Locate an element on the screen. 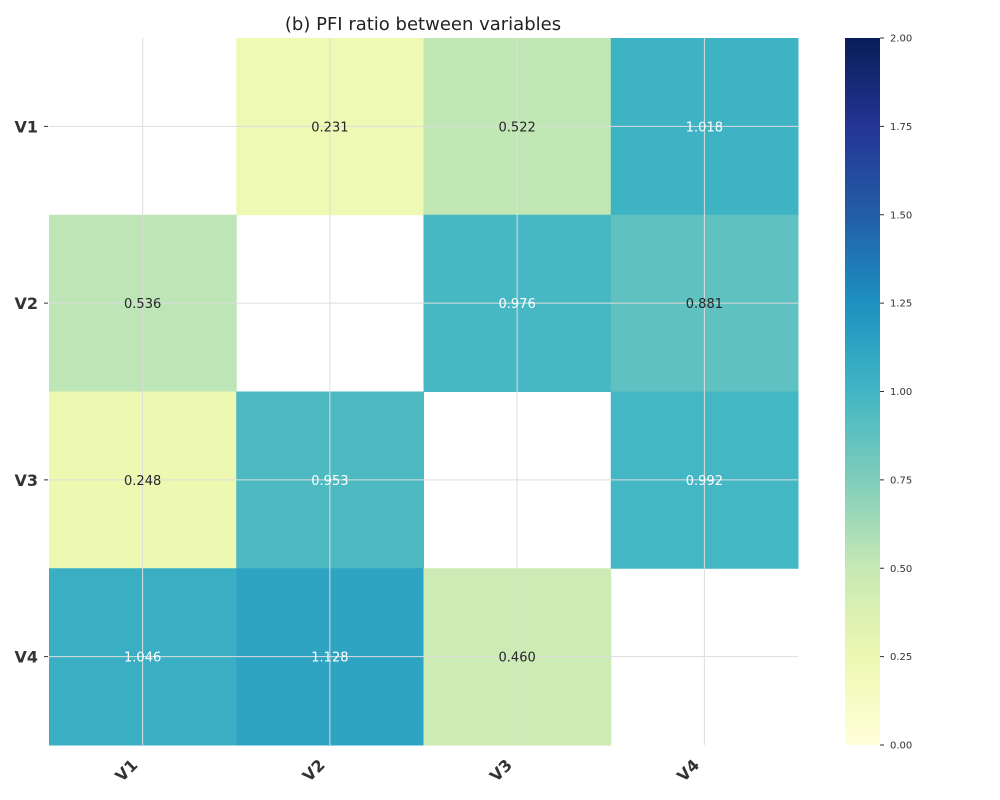  column-label: V2 is located at coordinates (314, 770).